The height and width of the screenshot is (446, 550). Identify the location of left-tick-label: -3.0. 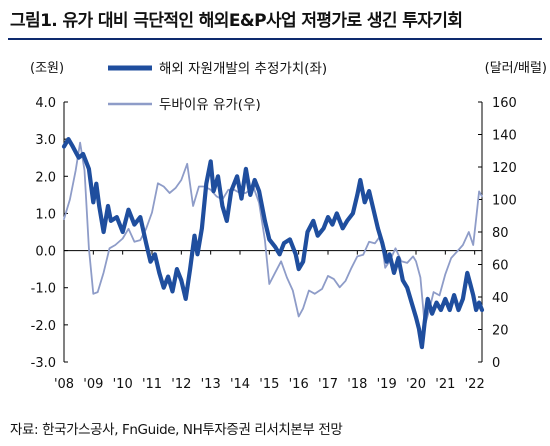
(43, 363).